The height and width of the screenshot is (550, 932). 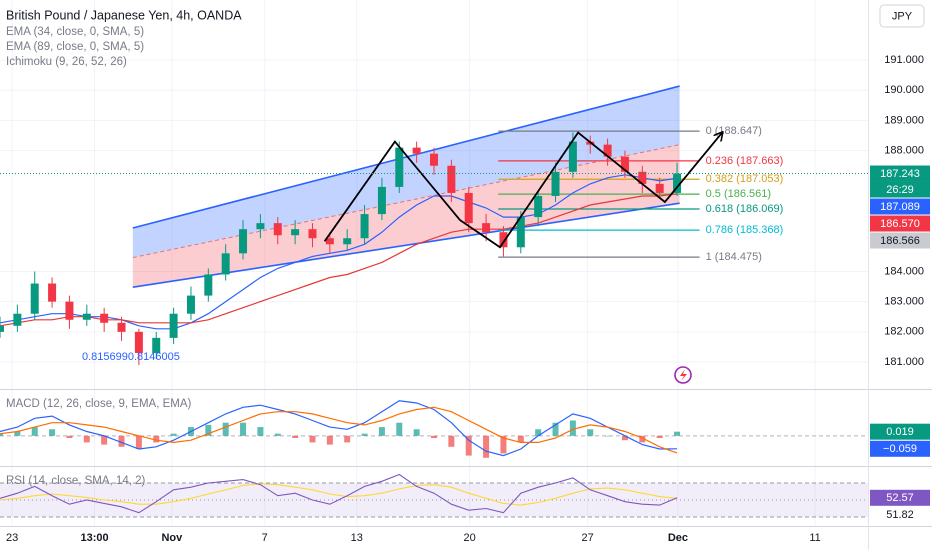 I want to click on fib-label: 0.236 (187.663), so click(x=745, y=161).